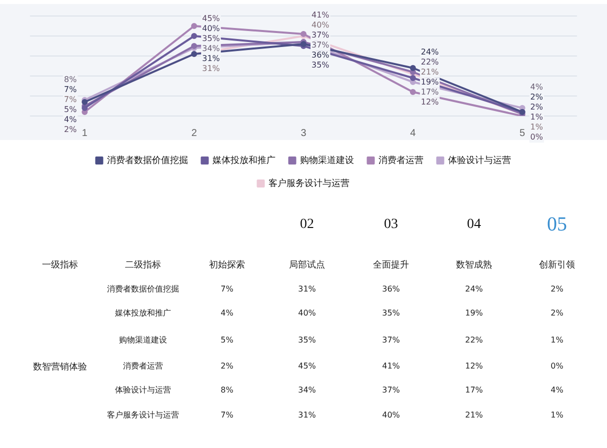  Describe the element at coordinates (430, 82) in the screenshot. I see `data-label: 19%` at that location.